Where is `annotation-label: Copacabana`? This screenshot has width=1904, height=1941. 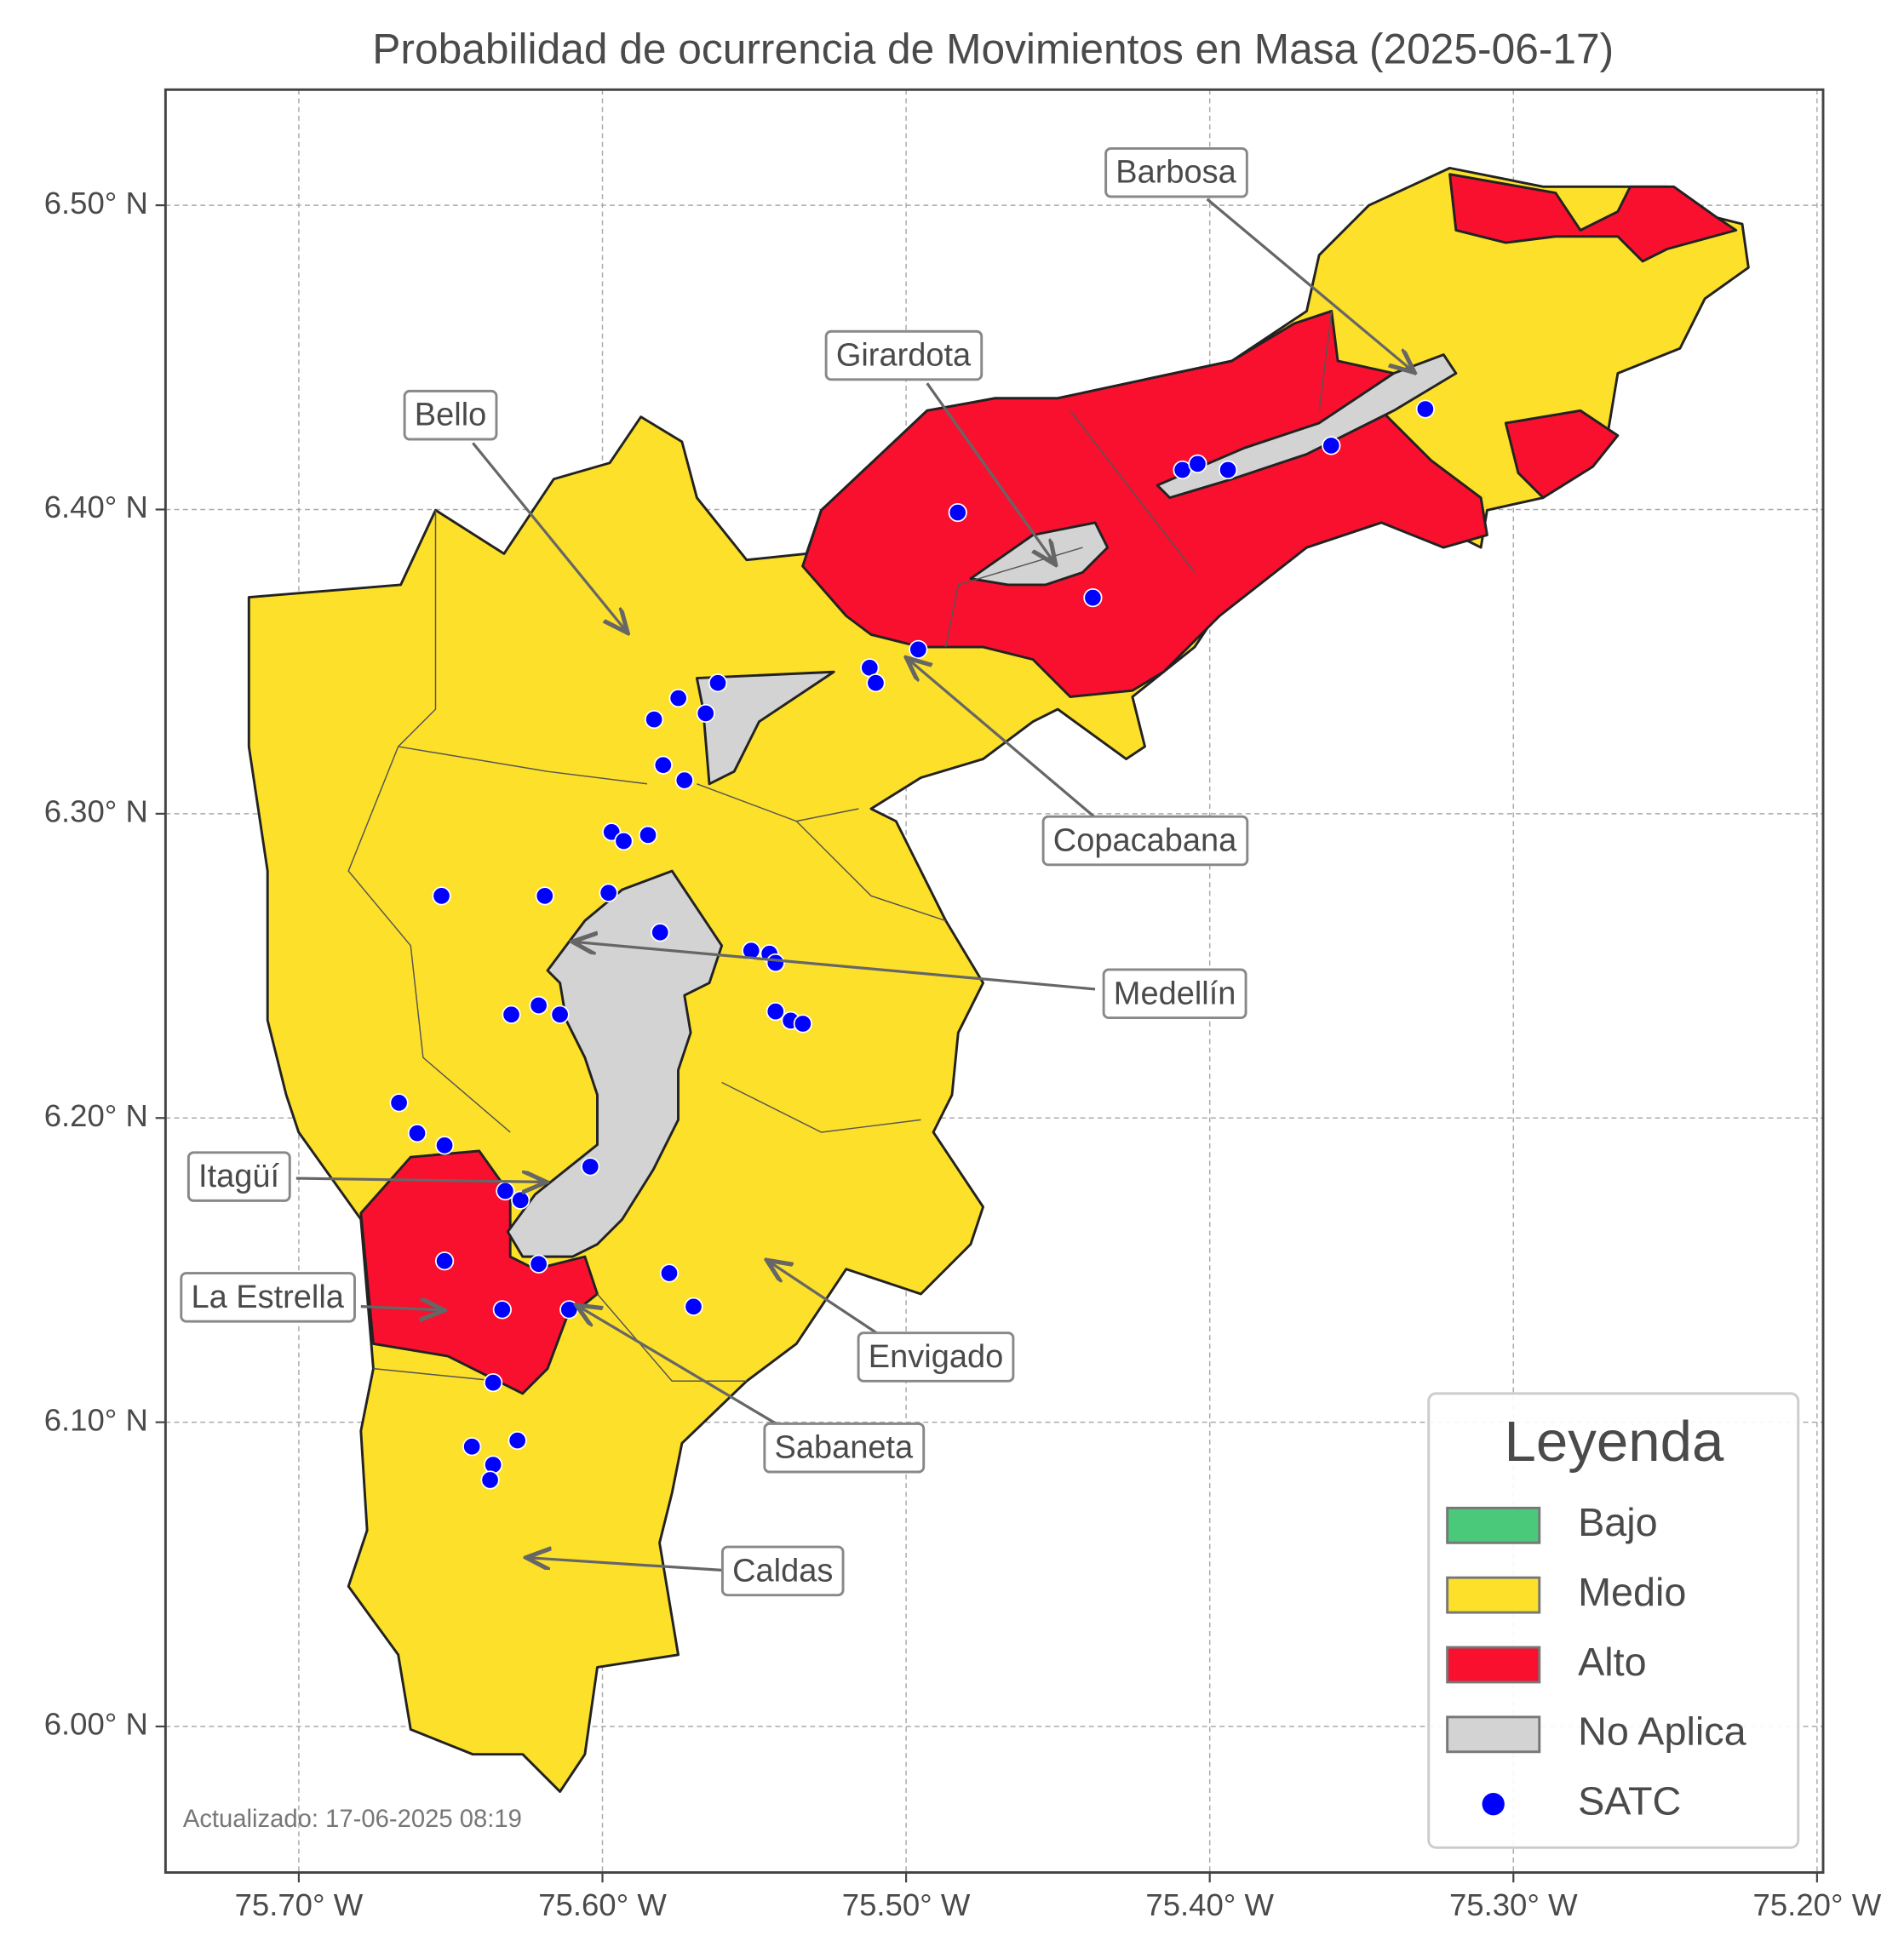
annotation-label: Copacabana is located at coordinates (1145, 841).